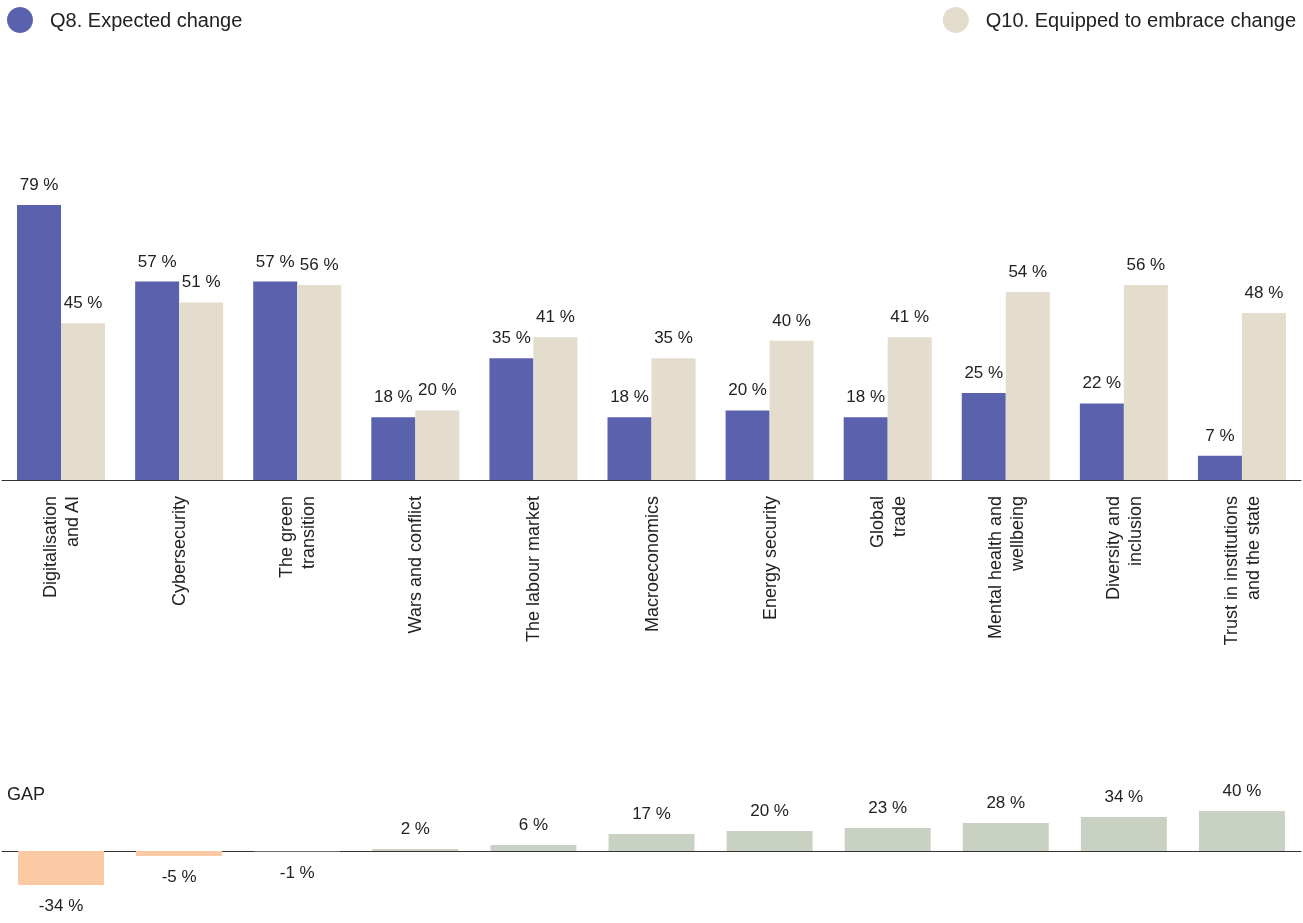  I want to click on data-label: 51 %, so click(201, 282).